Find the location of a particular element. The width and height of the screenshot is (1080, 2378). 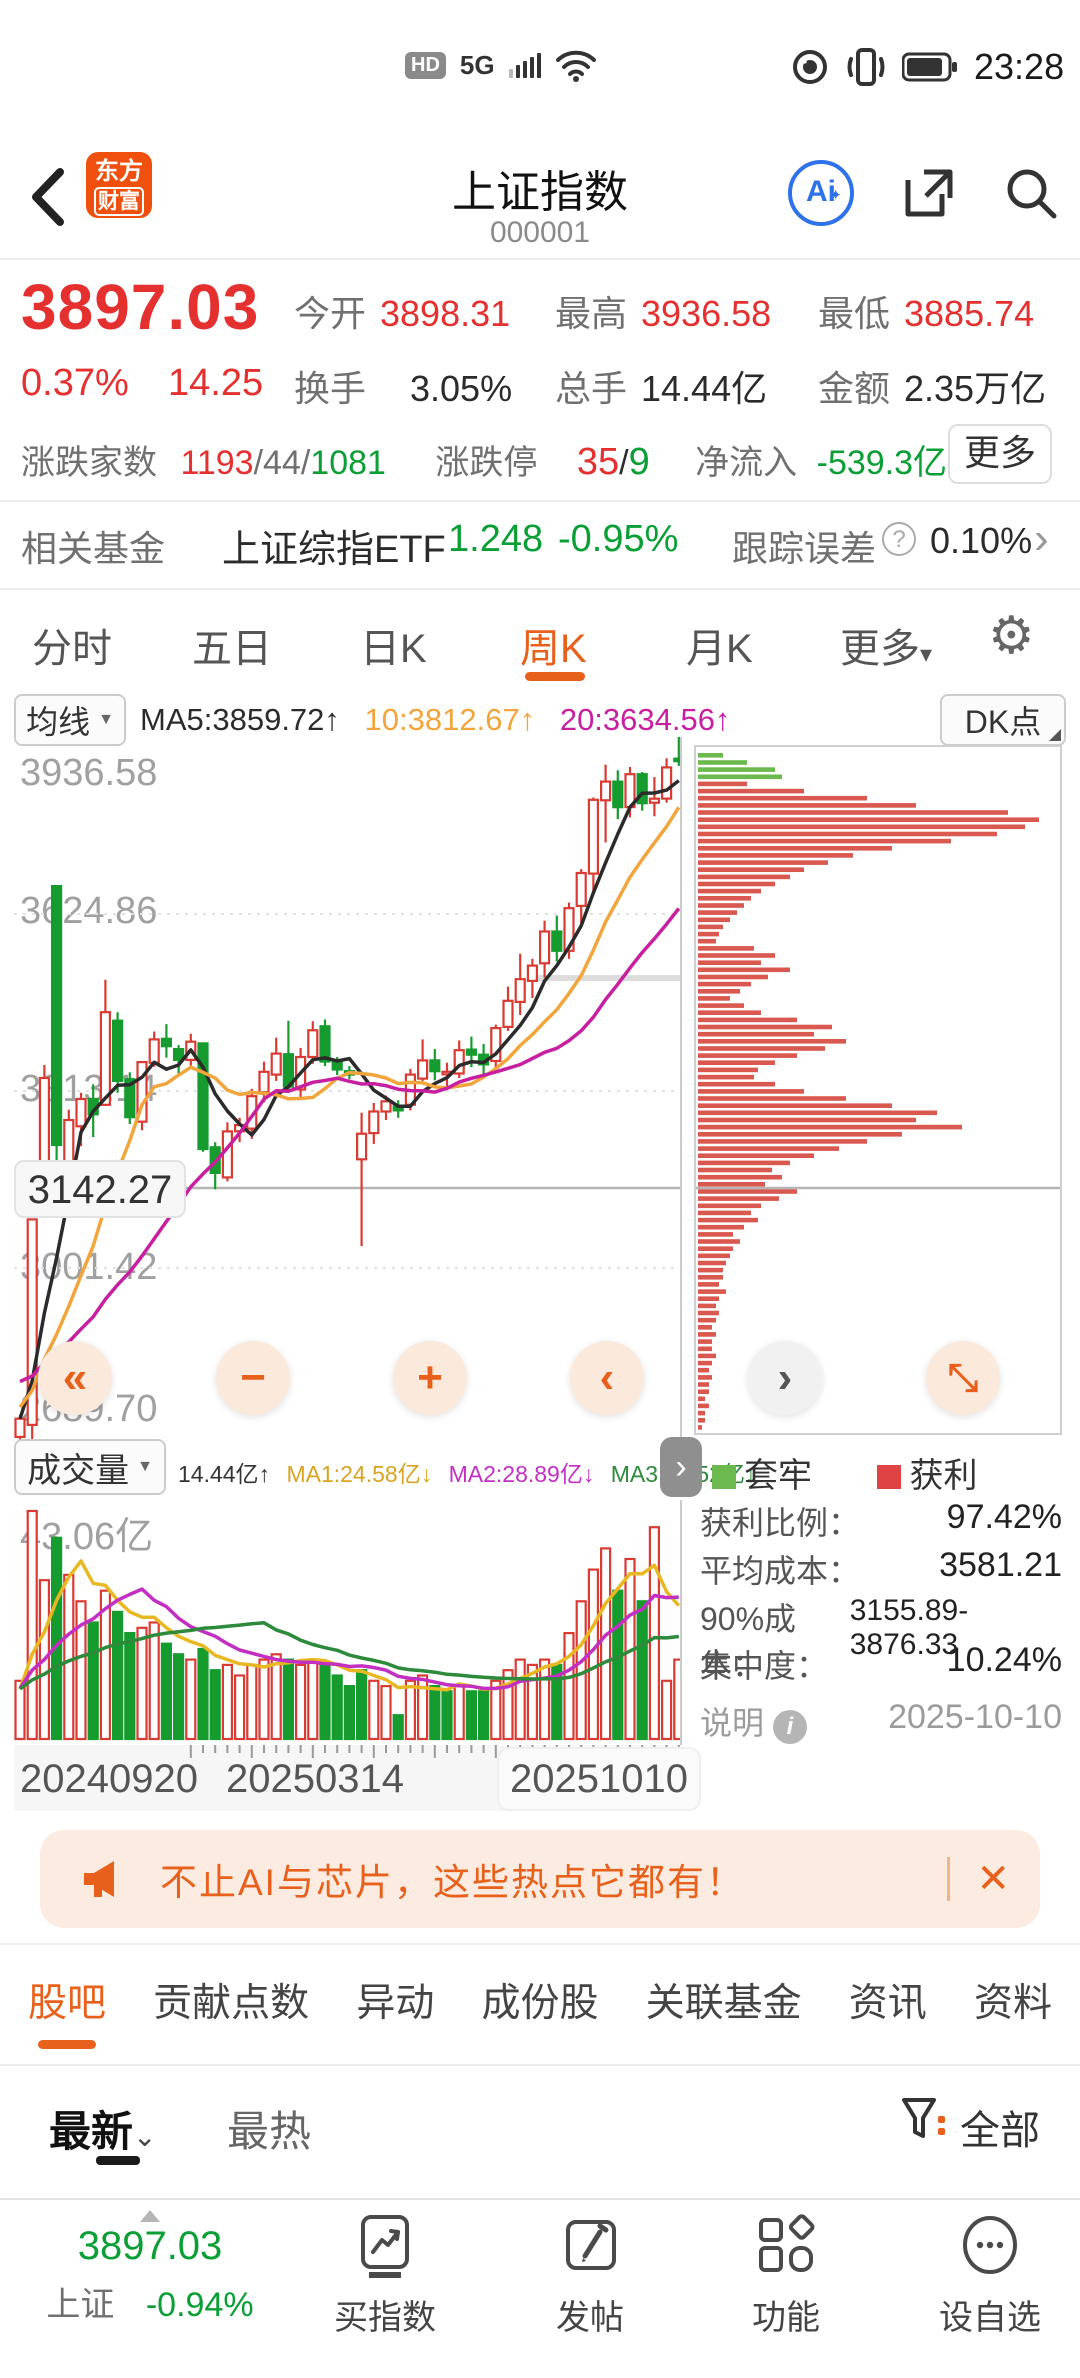

fullscreen-button: ⤡ is located at coordinates (963, 1378).